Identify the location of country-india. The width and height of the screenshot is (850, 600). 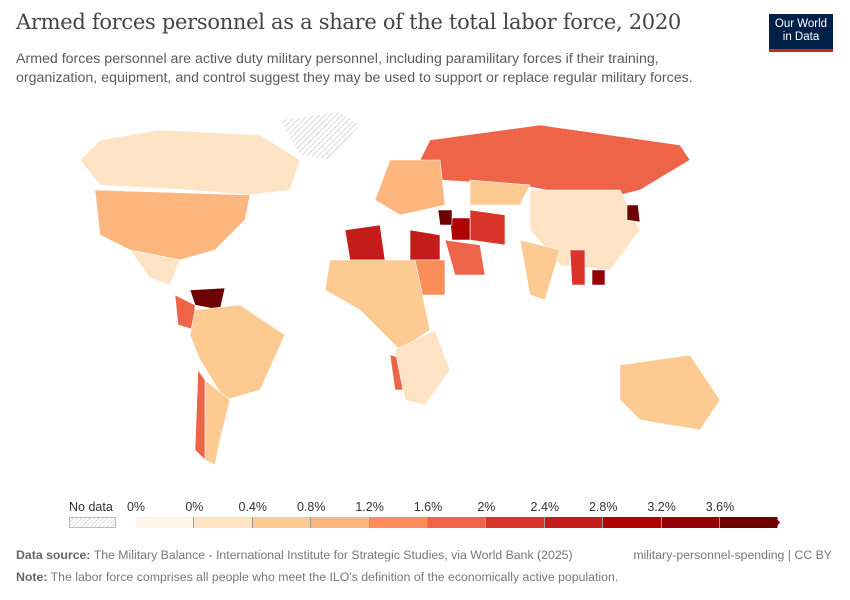
(540, 270).